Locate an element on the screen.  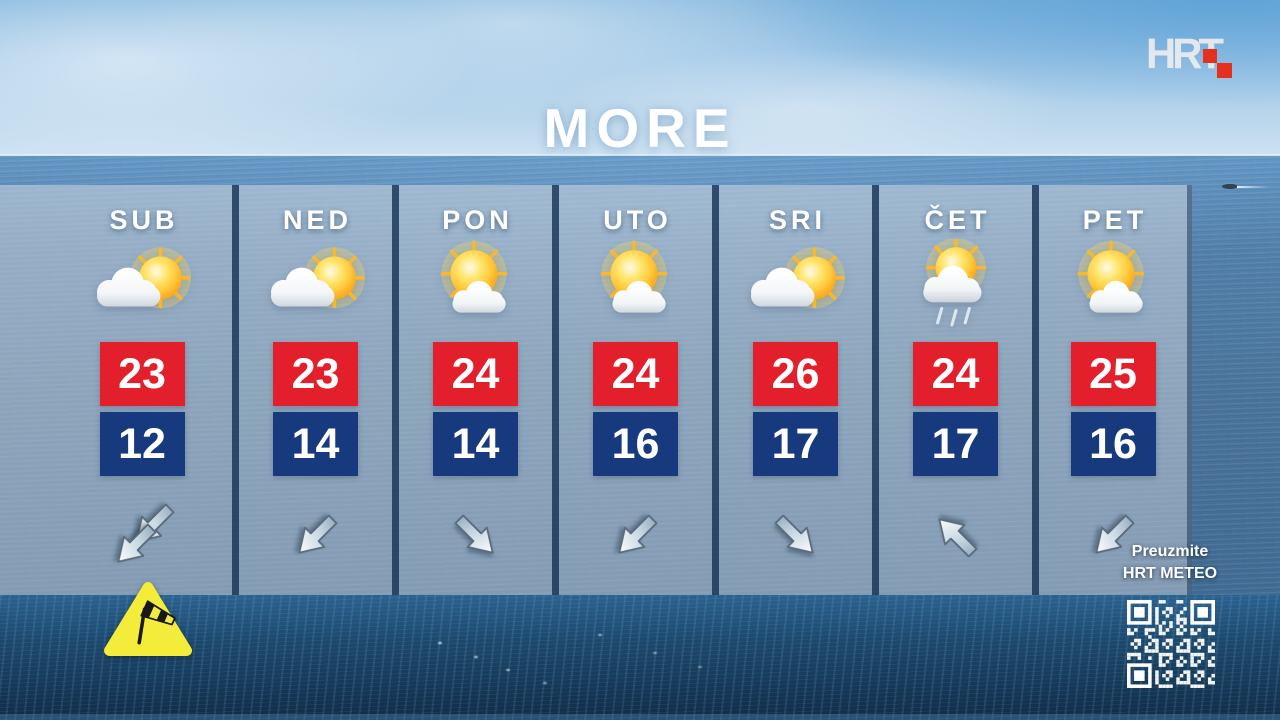
sun-shower-icon is located at coordinates (954, 282).